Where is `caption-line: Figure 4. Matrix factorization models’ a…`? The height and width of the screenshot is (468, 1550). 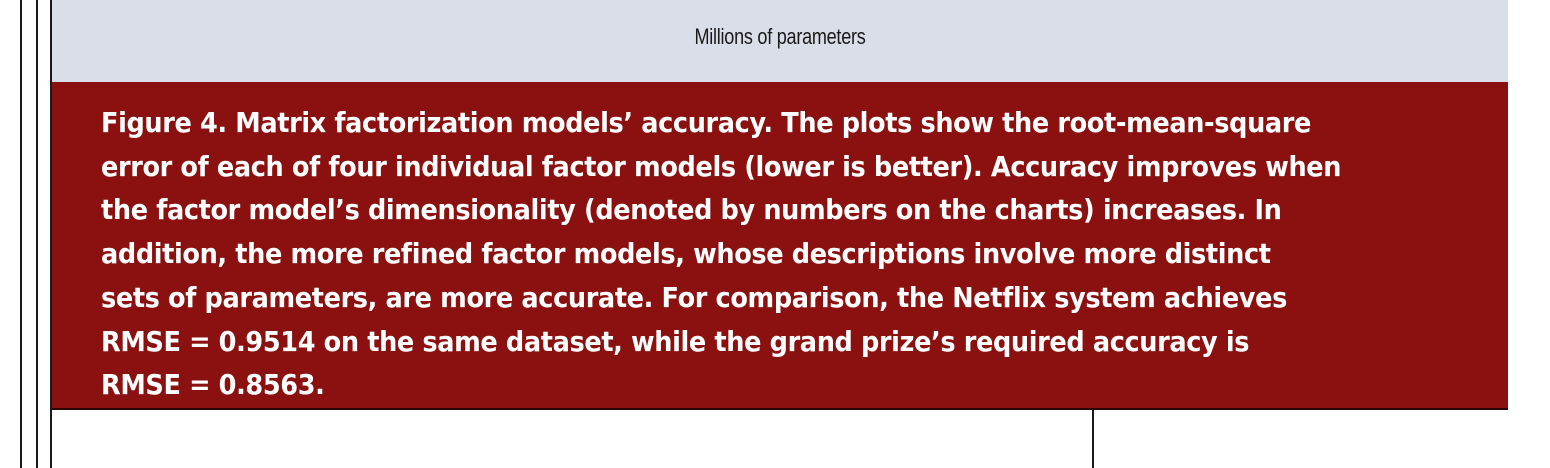 caption-line: Figure 4. Matrix factorization models’ a… is located at coordinates (706, 123).